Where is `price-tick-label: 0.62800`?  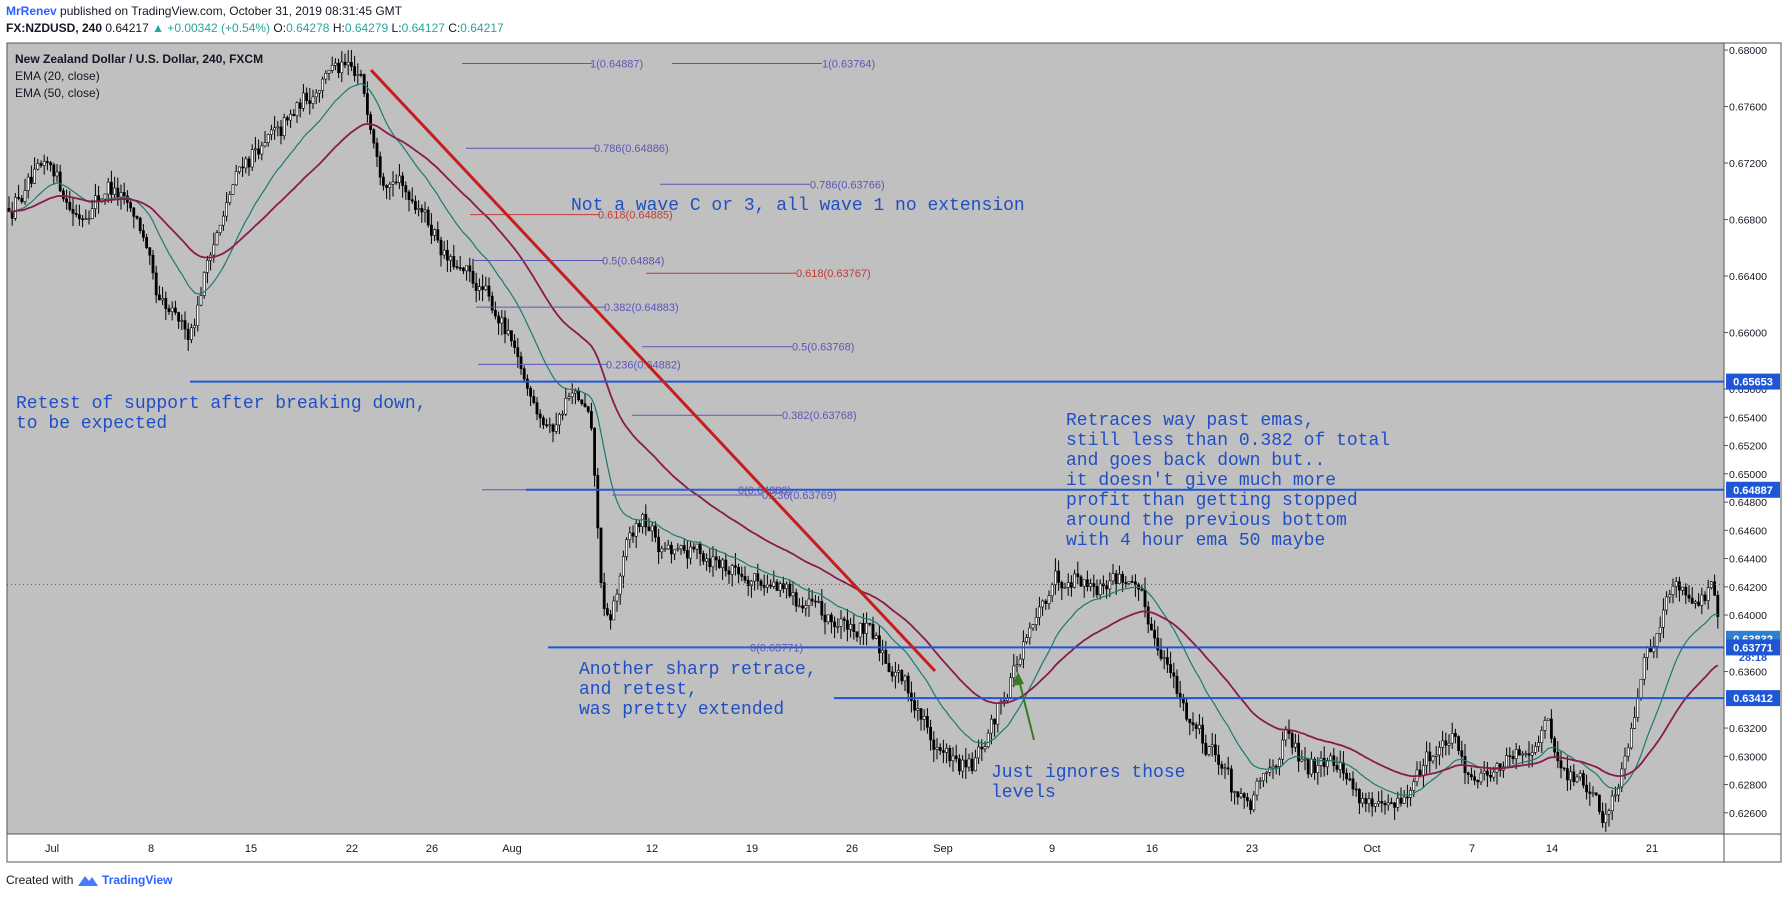 price-tick-label: 0.62800 is located at coordinates (1748, 786).